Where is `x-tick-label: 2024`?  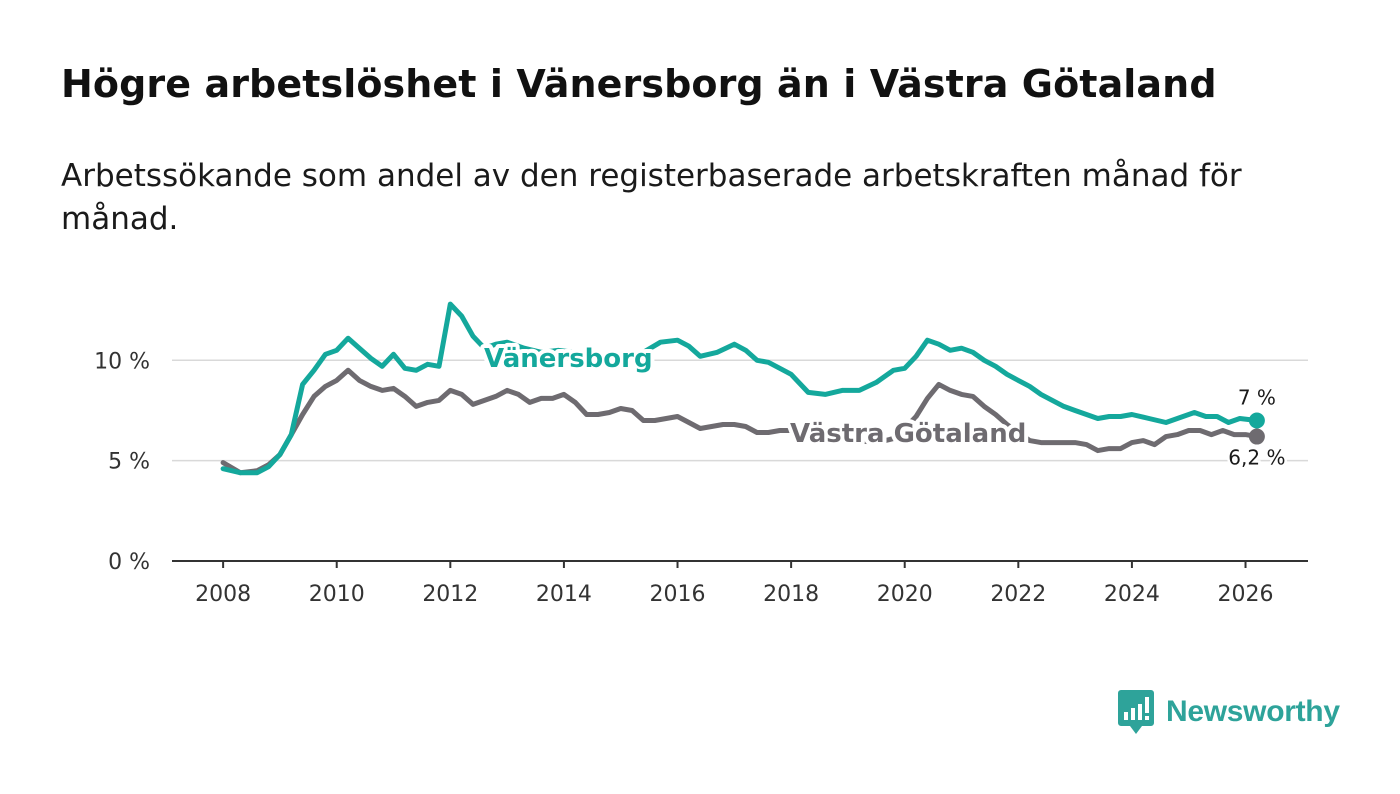 x-tick-label: 2024 is located at coordinates (1132, 594).